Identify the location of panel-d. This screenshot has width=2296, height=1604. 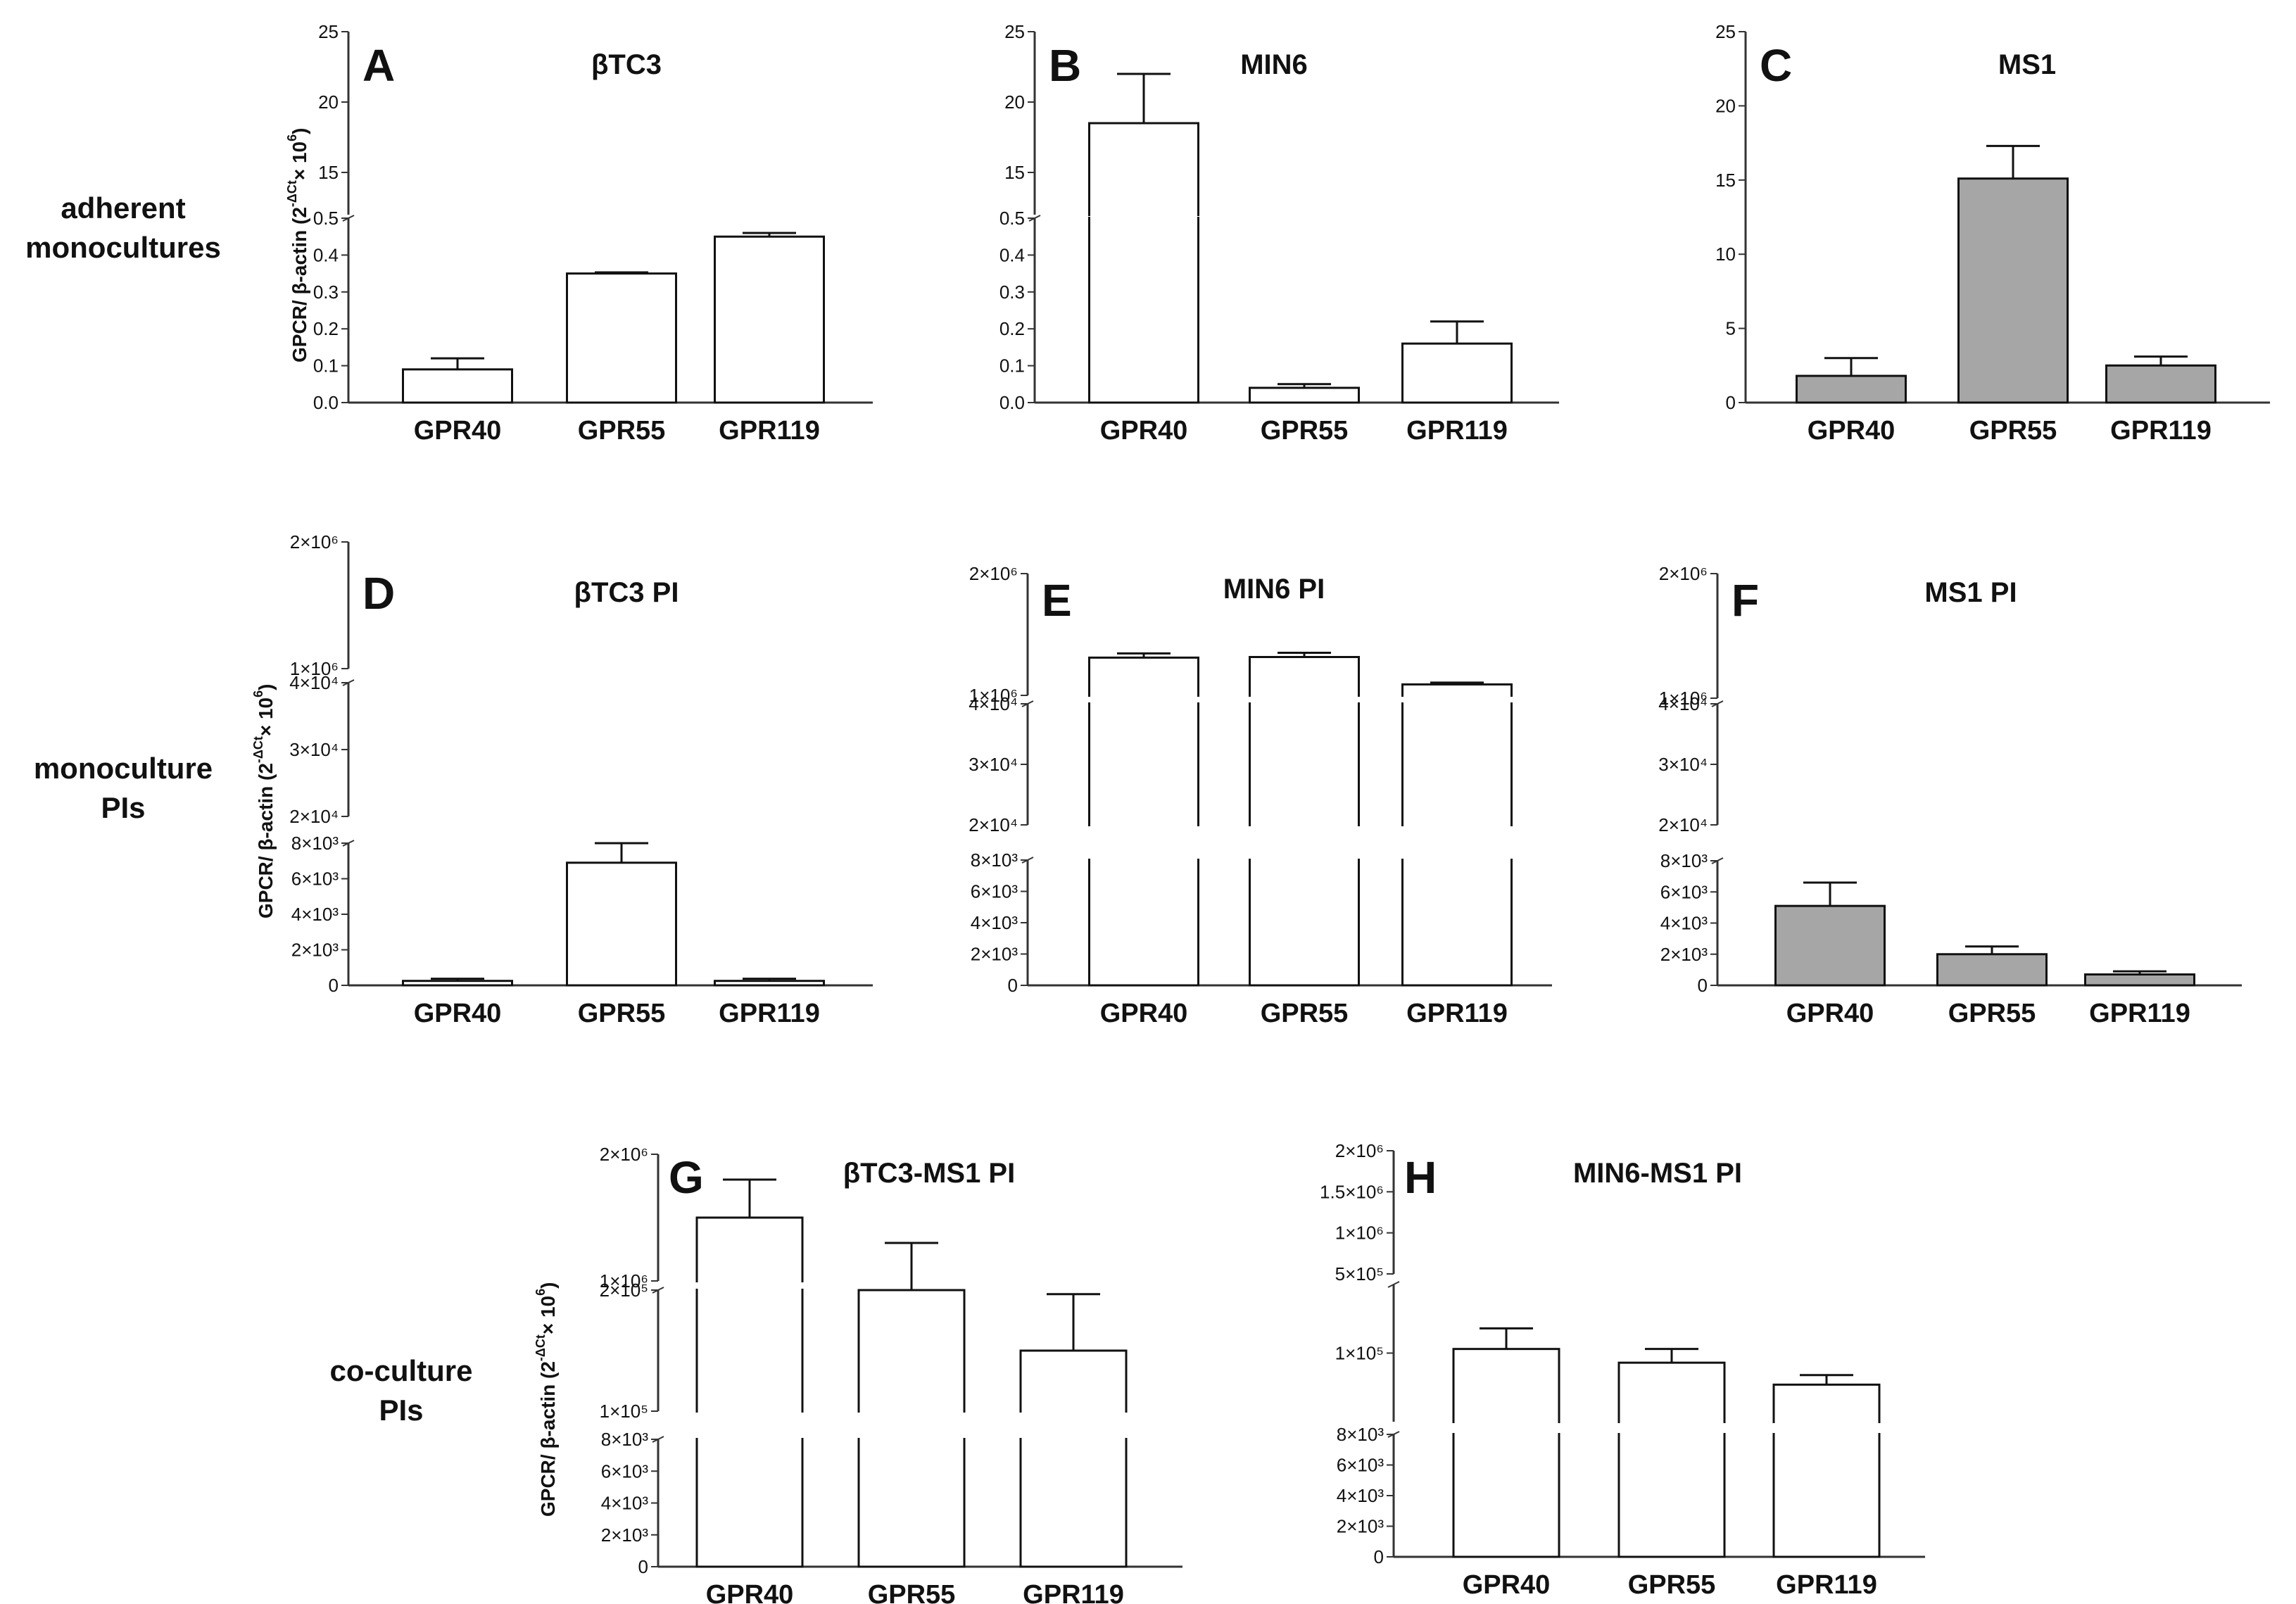
(607, 764).